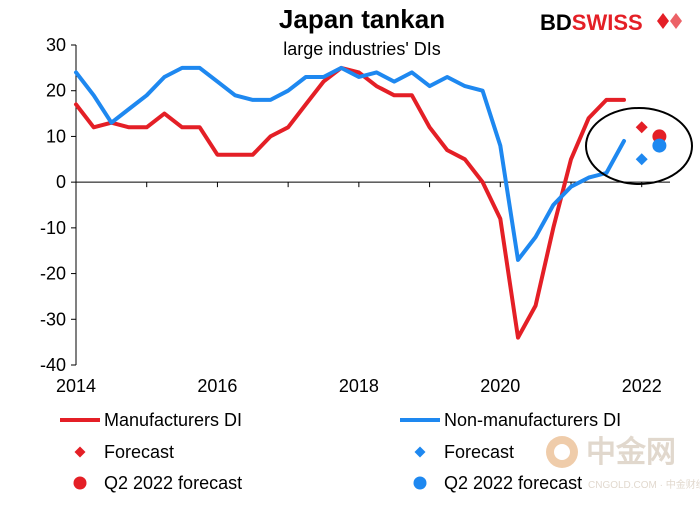 The width and height of the screenshot is (700, 505). I want to click on x-tick-label: 2016, so click(217, 386).